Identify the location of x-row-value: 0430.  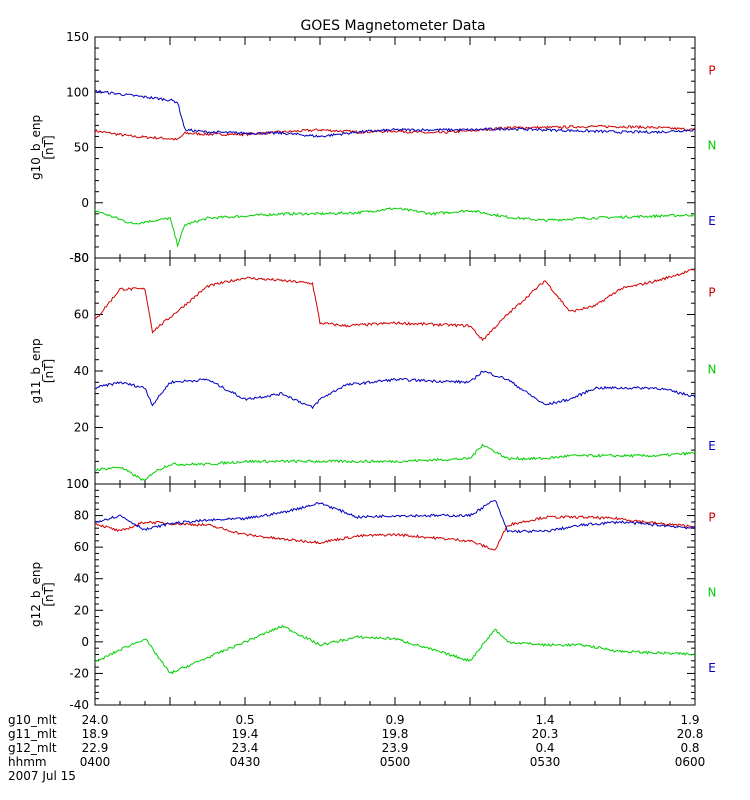
(245, 762).